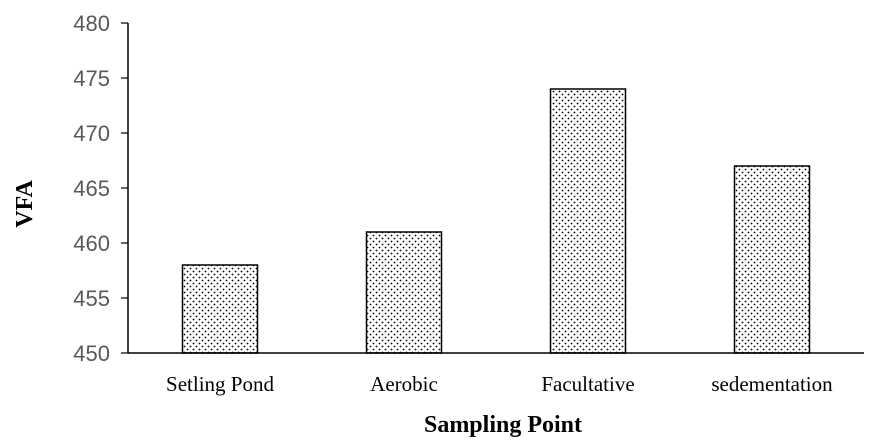 This screenshot has height=441, width=869. What do you see at coordinates (587, 384) in the screenshot?
I see `x-tick-label: Facultative` at bounding box center [587, 384].